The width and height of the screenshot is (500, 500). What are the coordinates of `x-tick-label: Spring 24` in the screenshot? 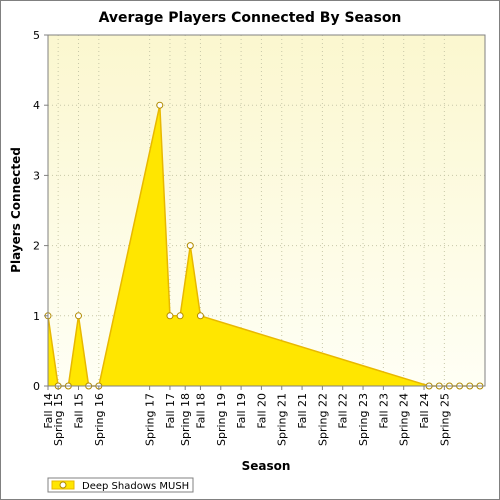 It's located at (404, 419).